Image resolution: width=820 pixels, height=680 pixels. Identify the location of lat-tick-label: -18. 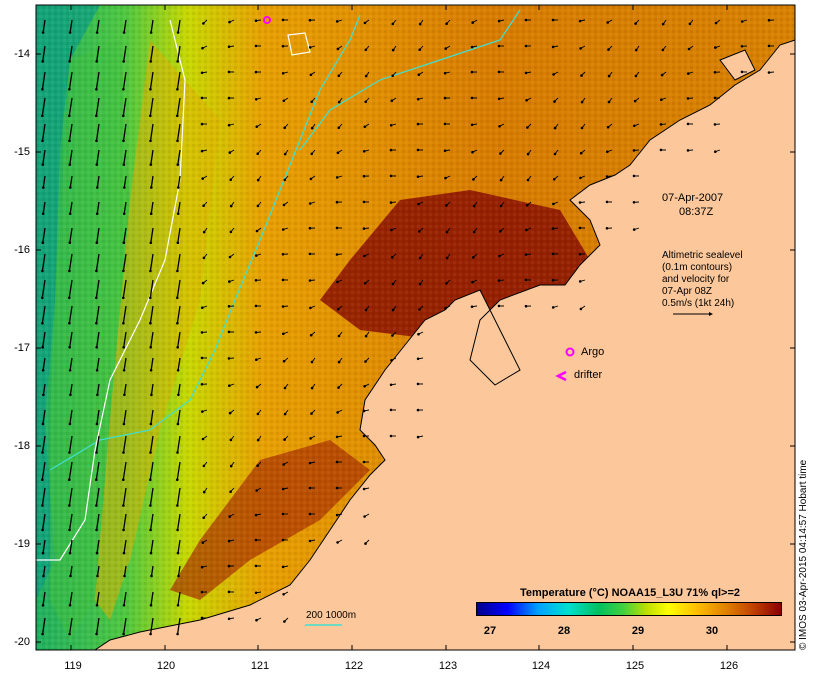
(22, 446).